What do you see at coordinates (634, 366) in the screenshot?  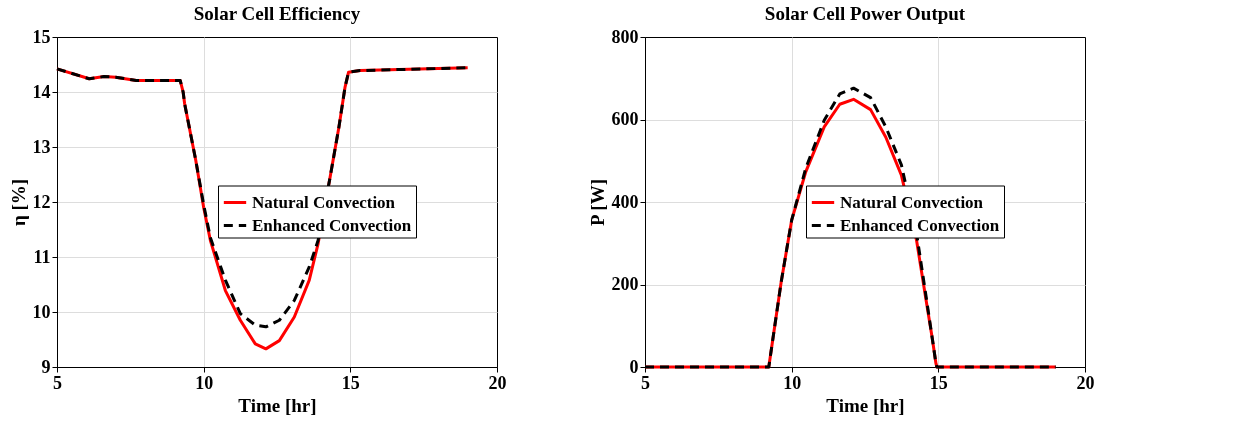 I see `y-tick-label: 0` at bounding box center [634, 366].